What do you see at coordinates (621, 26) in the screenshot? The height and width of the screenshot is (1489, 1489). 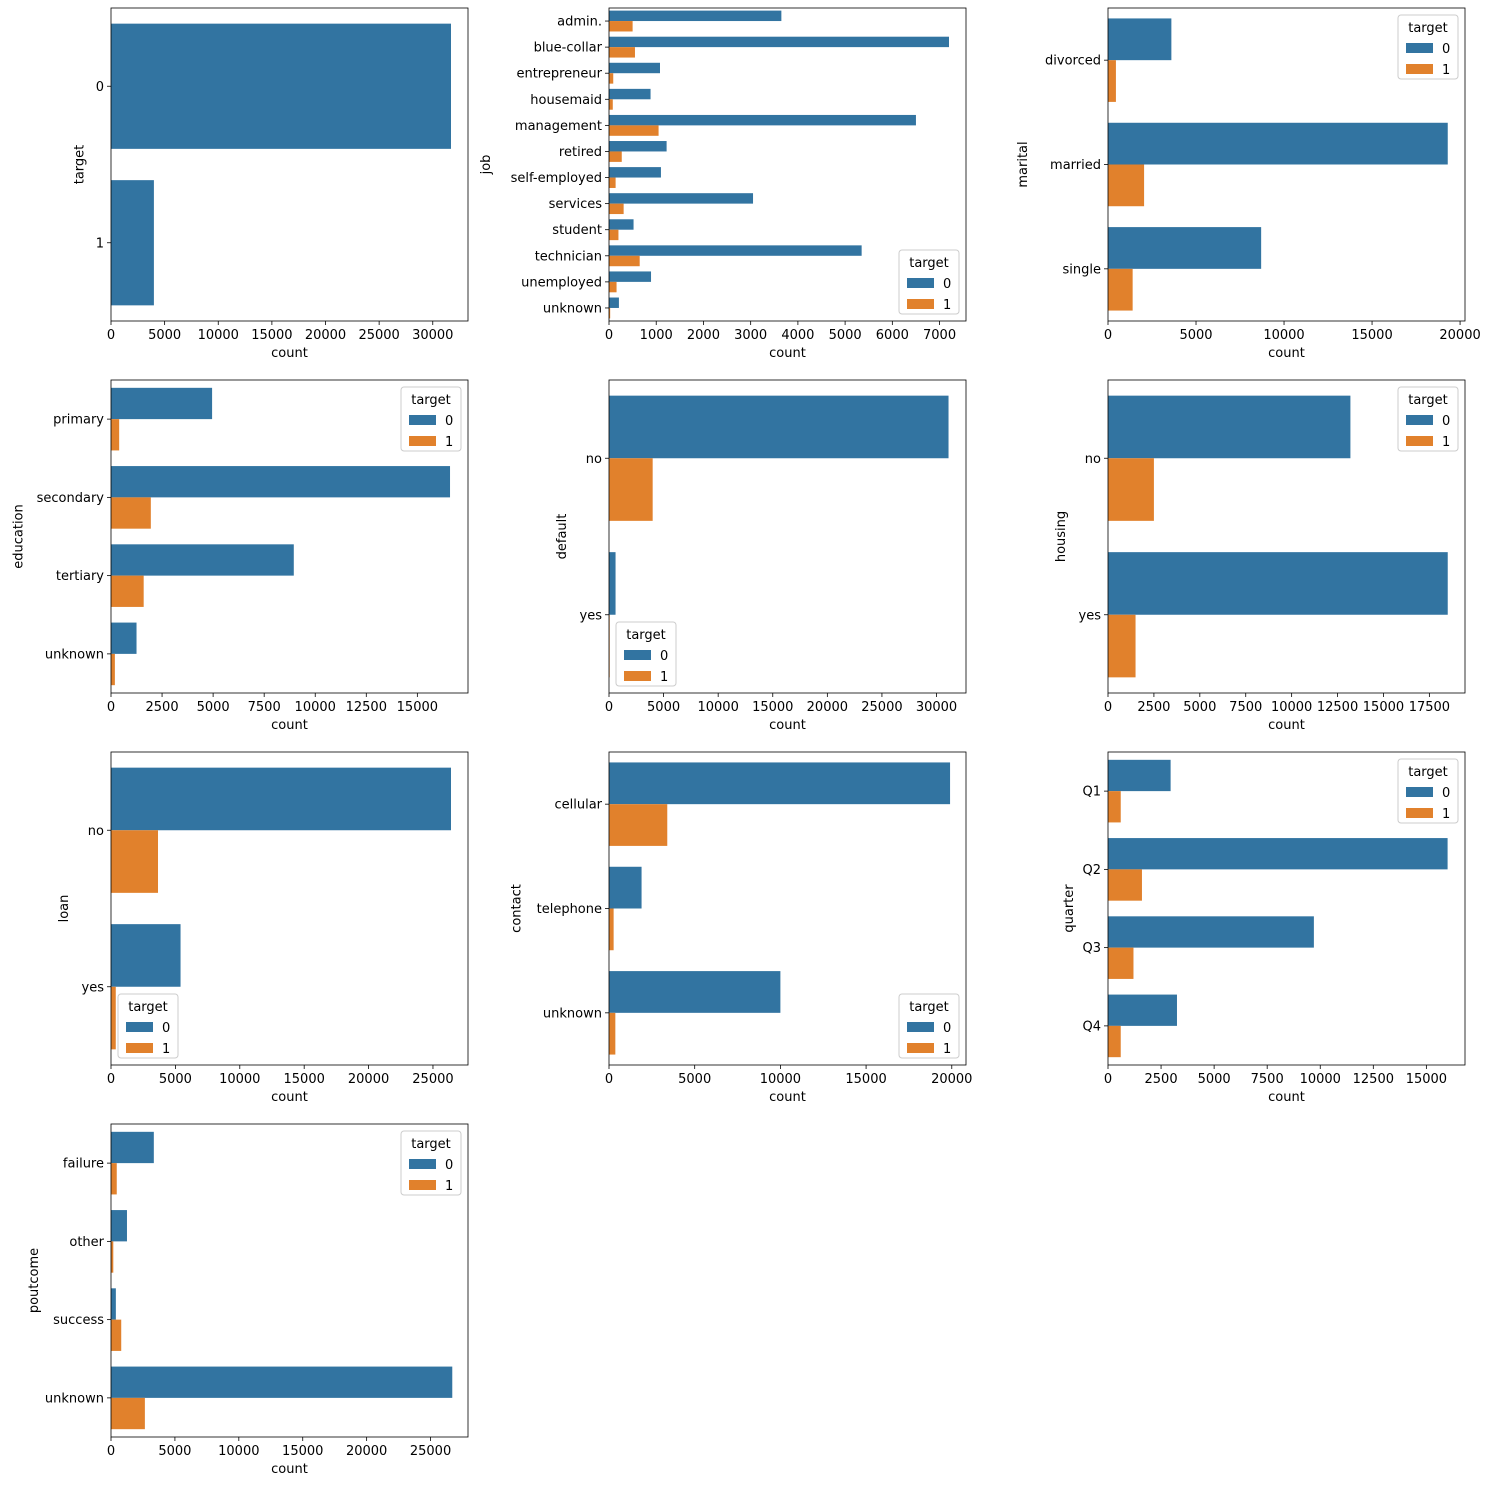 I see `bar-job-admin.-target-1` at bounding box center [621, 26].